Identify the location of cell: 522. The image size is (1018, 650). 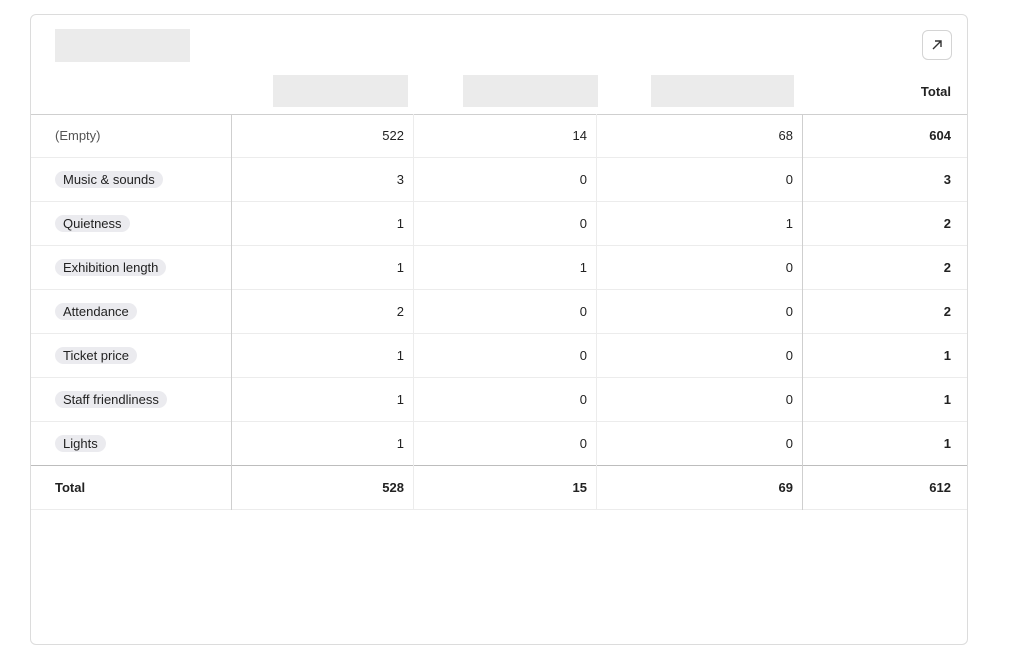
(393, 135).